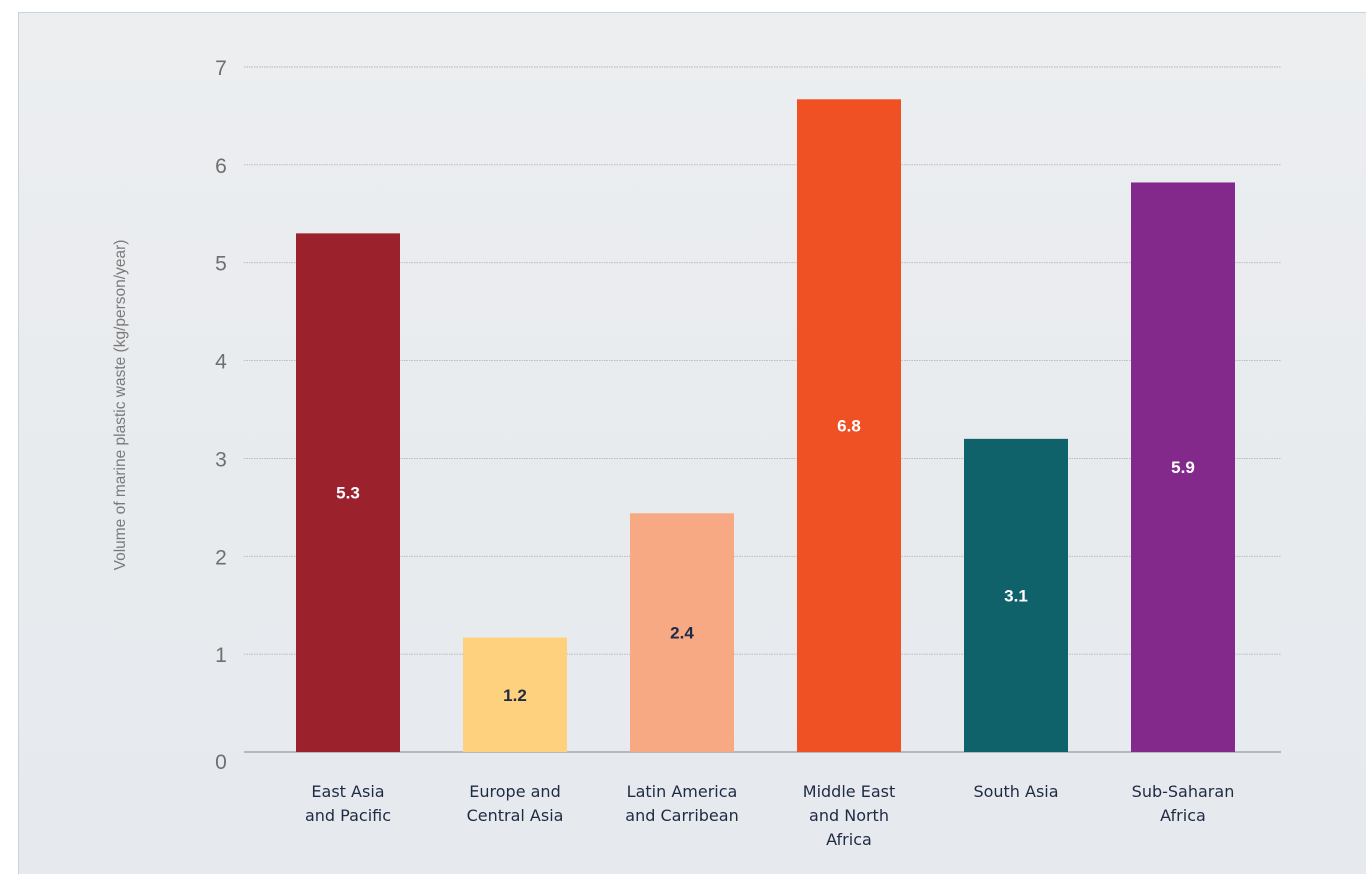 Image resolution: width=1366 pixels, height=874 pixels. I want to click on y-tick-label: 4, so click(221, 362).